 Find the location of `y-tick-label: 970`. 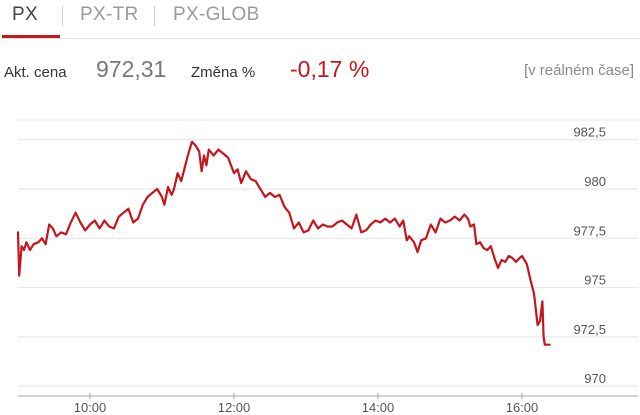

y-tick-label: 970 is located at coordinates (595, 378).